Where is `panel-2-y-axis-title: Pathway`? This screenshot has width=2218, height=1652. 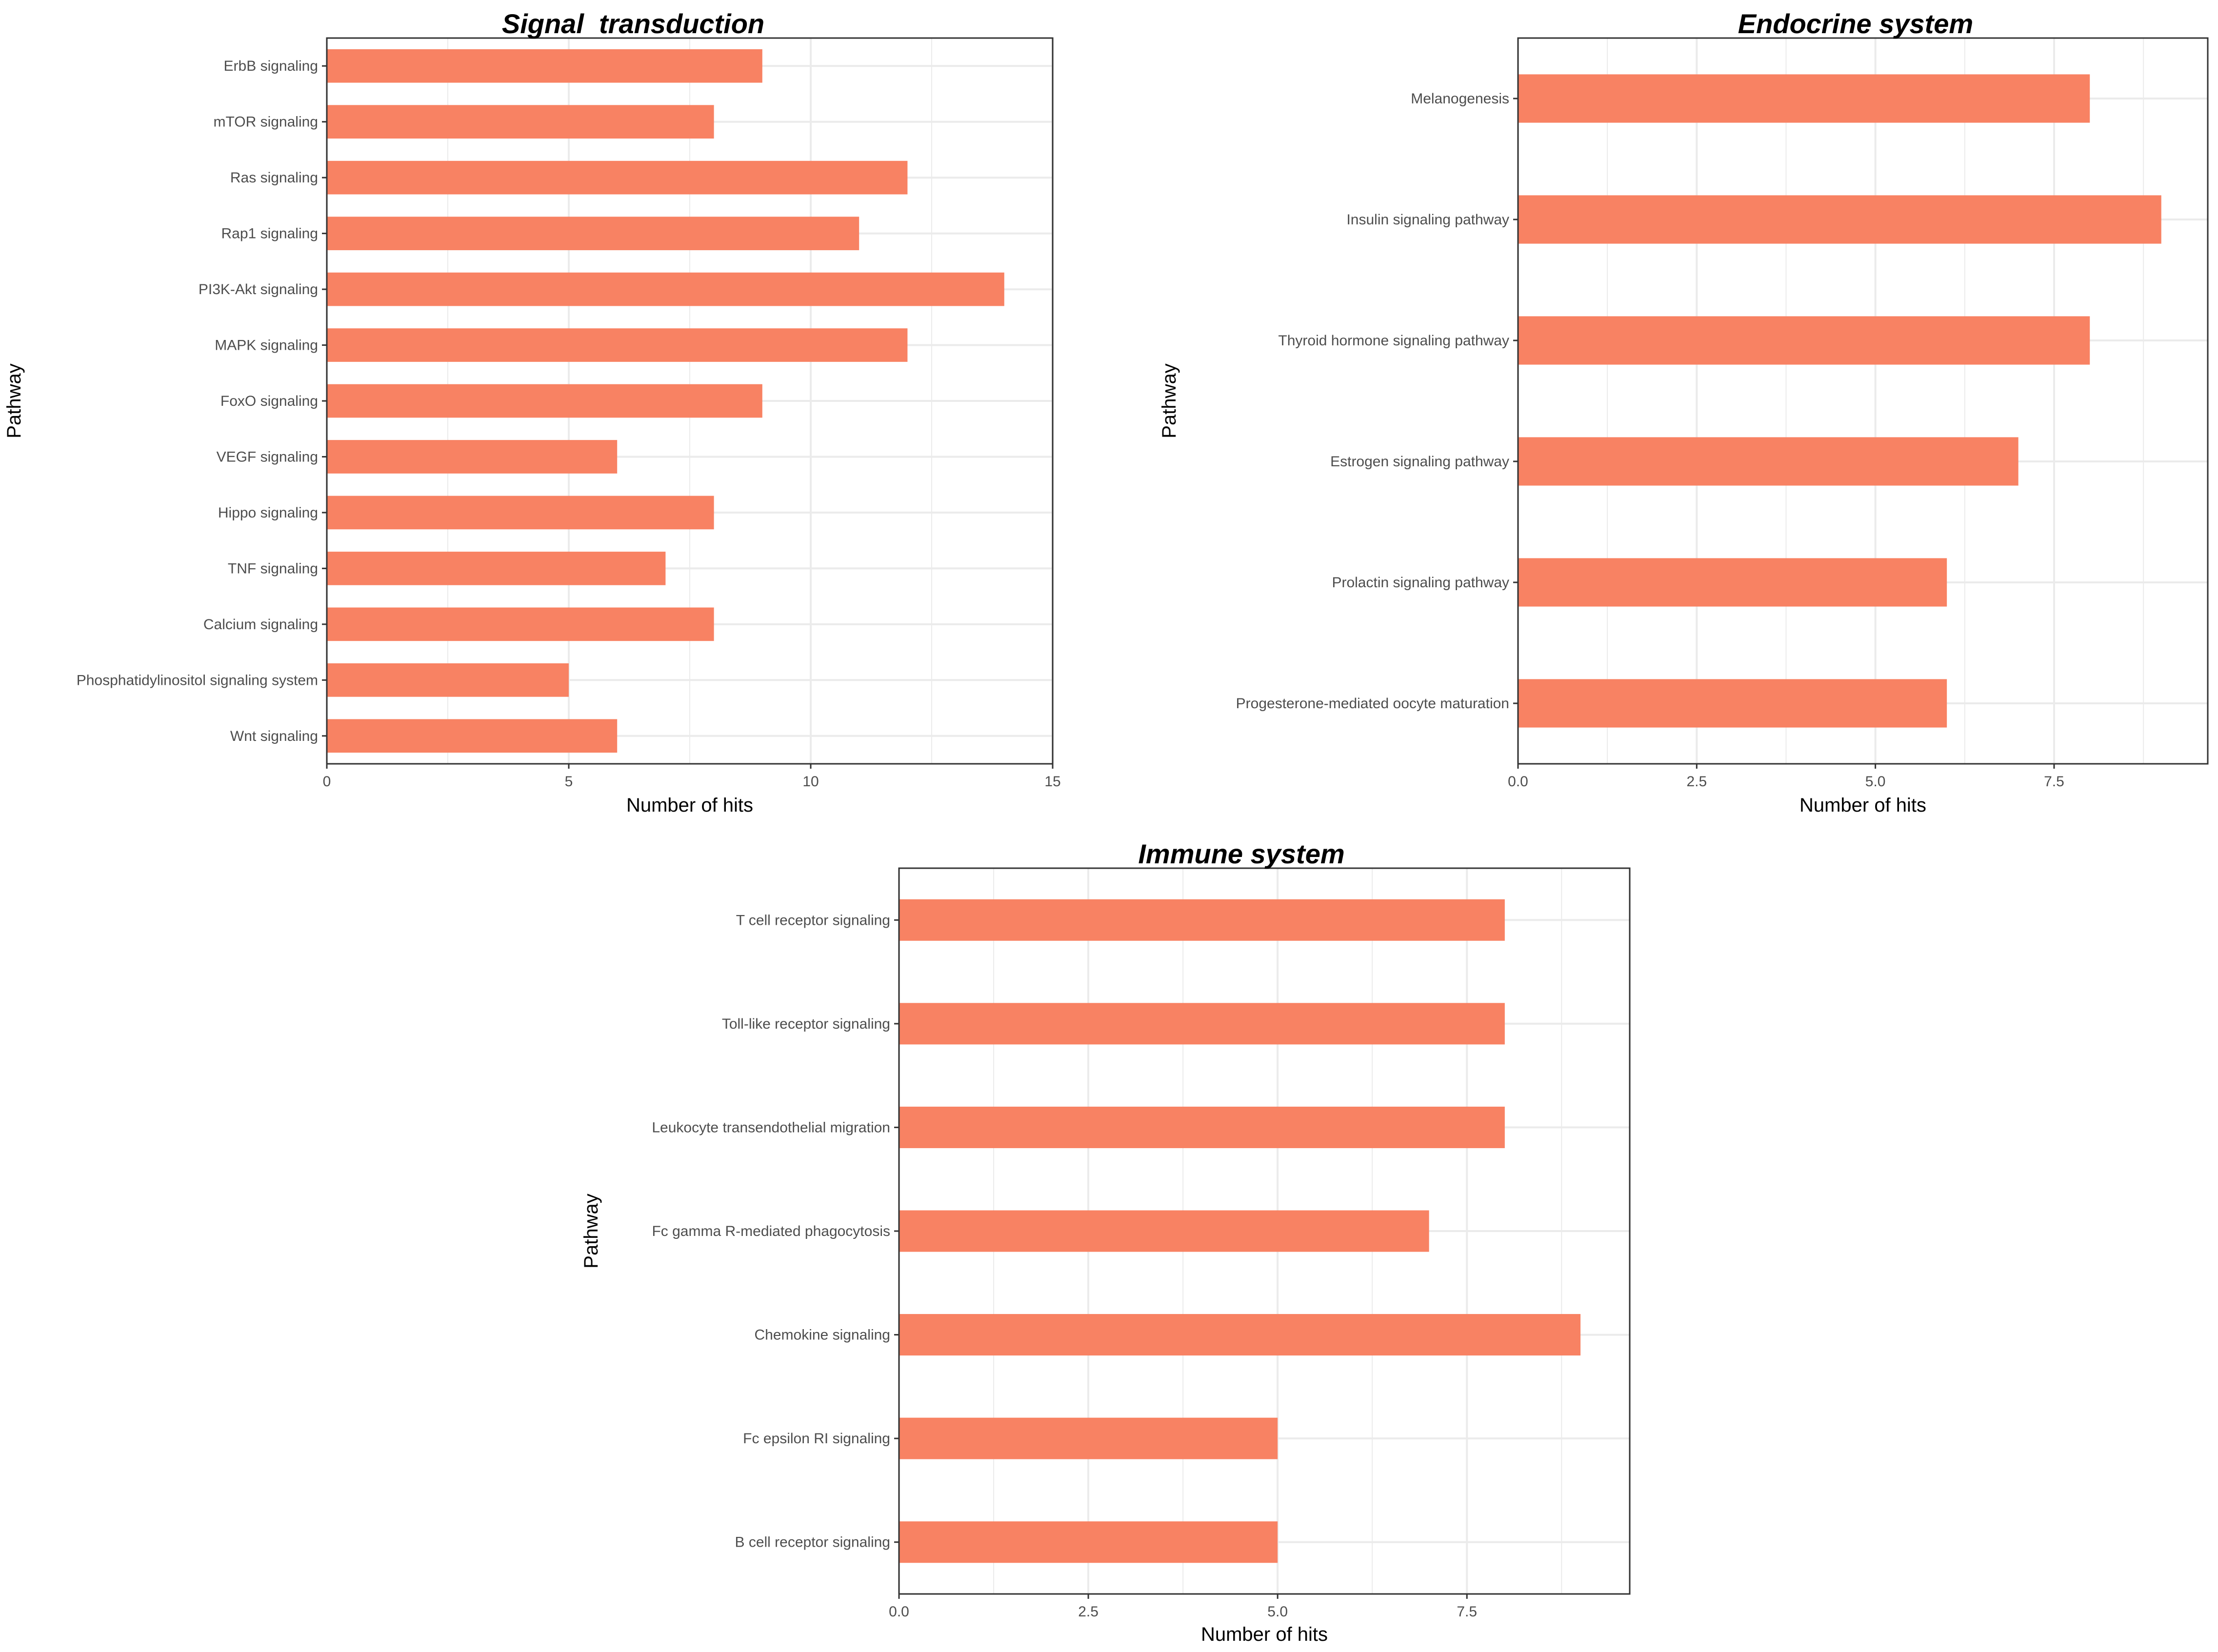 panel-2-y-axis-title: Pathway is located at coordinates (591, 1231).